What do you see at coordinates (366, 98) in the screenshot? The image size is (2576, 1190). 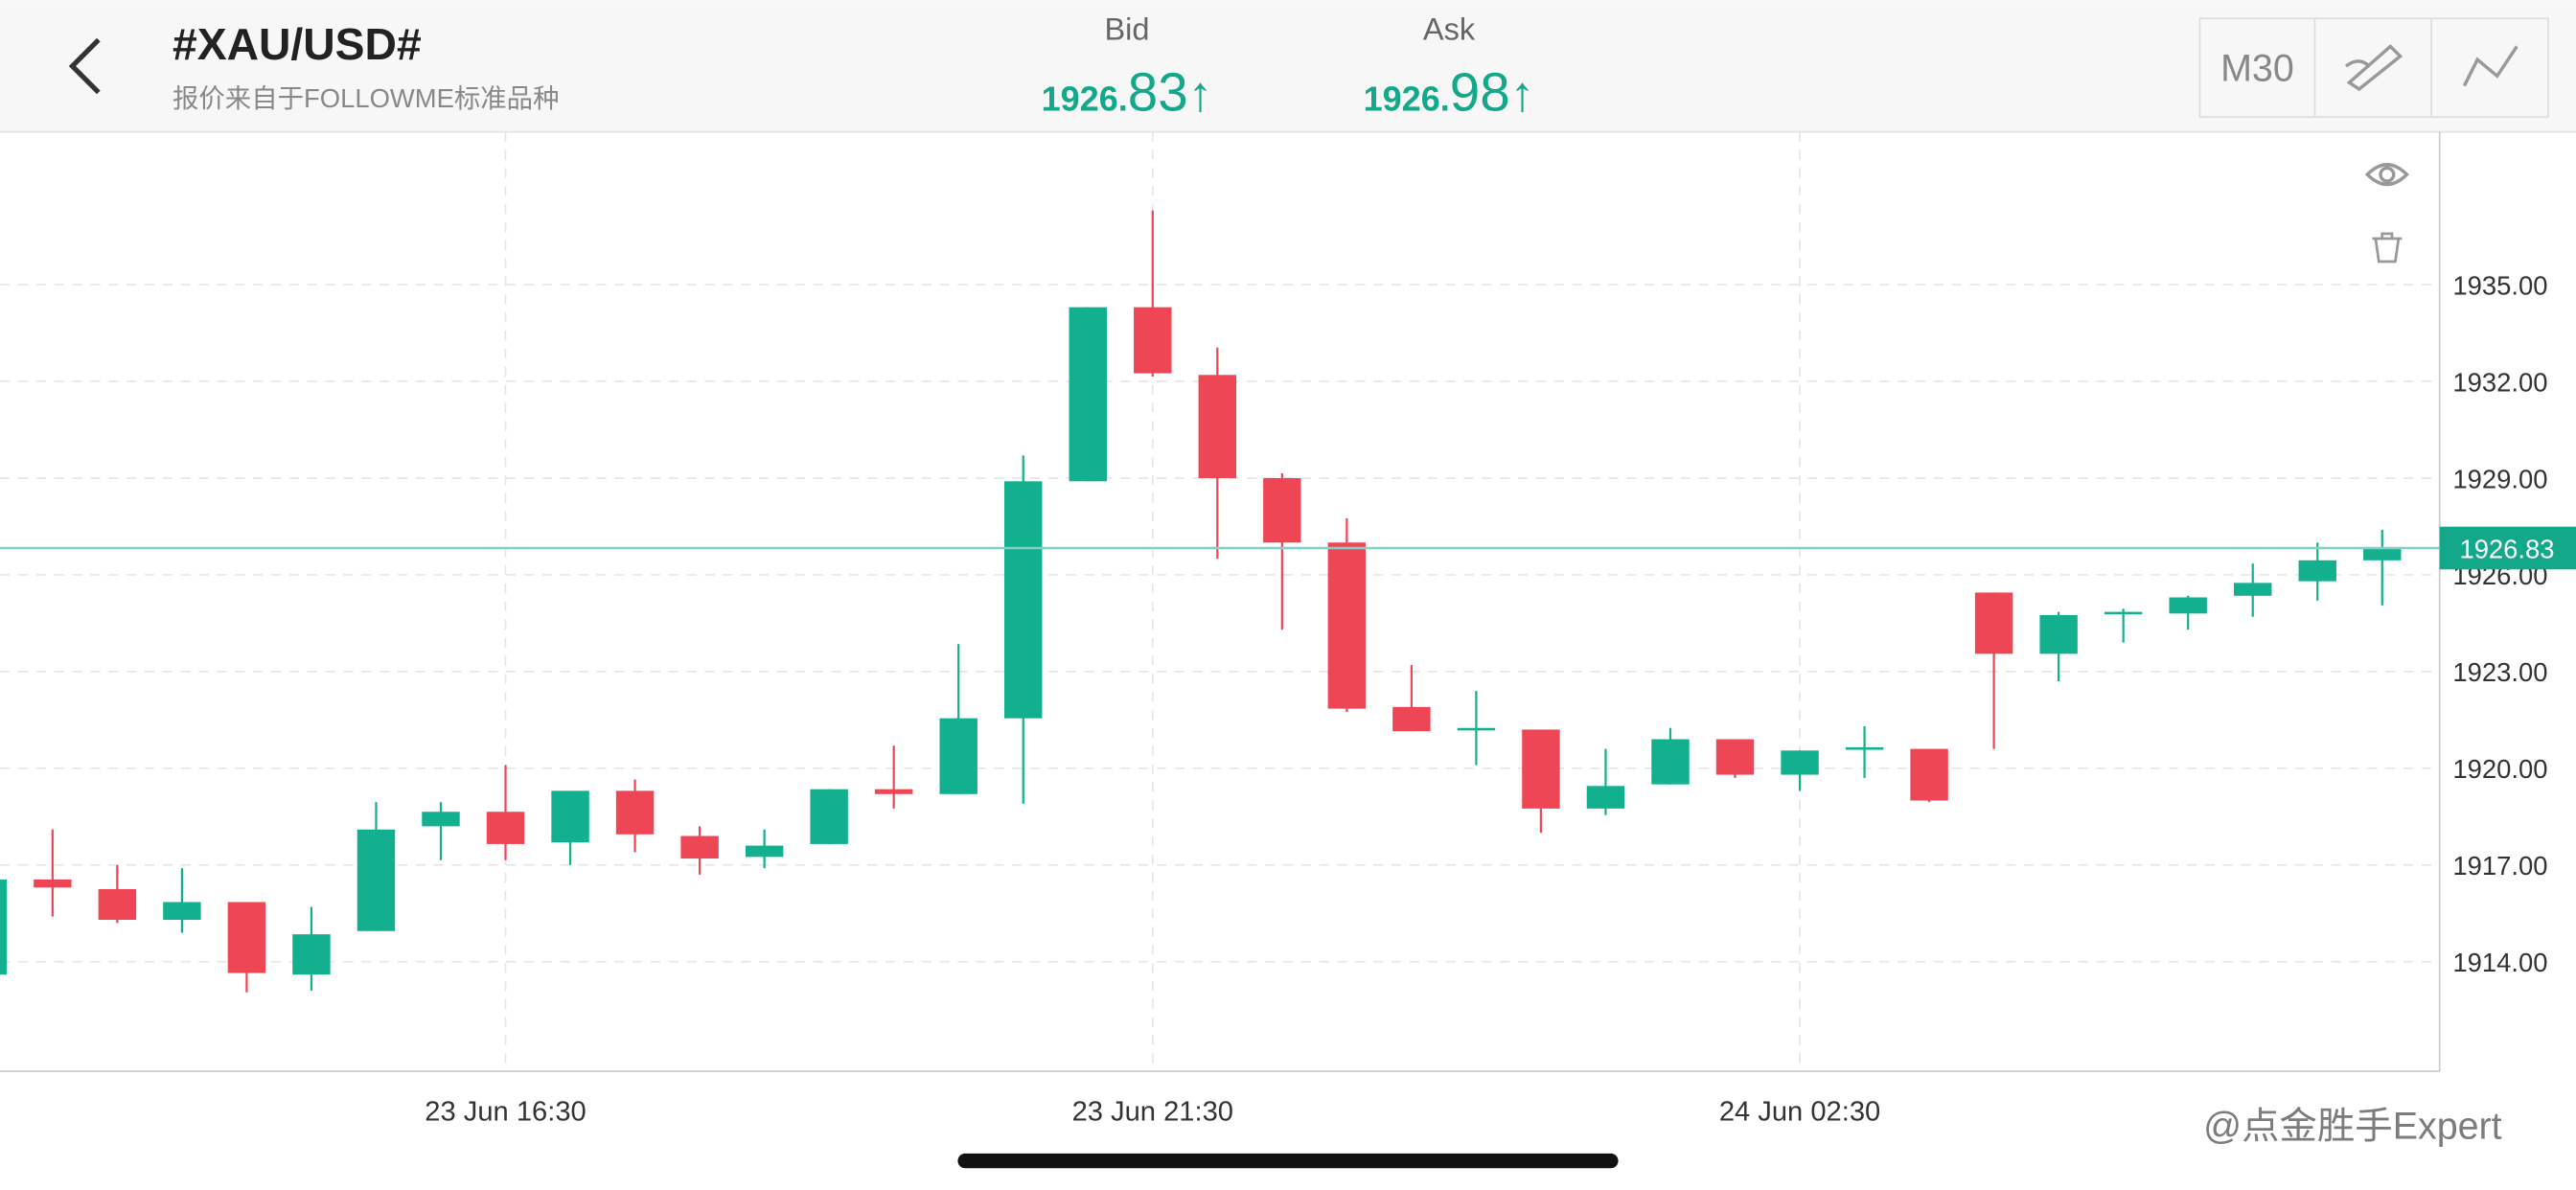 I see `subtitle: 报价来自于FOLLOWME标准品种` at bounding box center [366, 98].